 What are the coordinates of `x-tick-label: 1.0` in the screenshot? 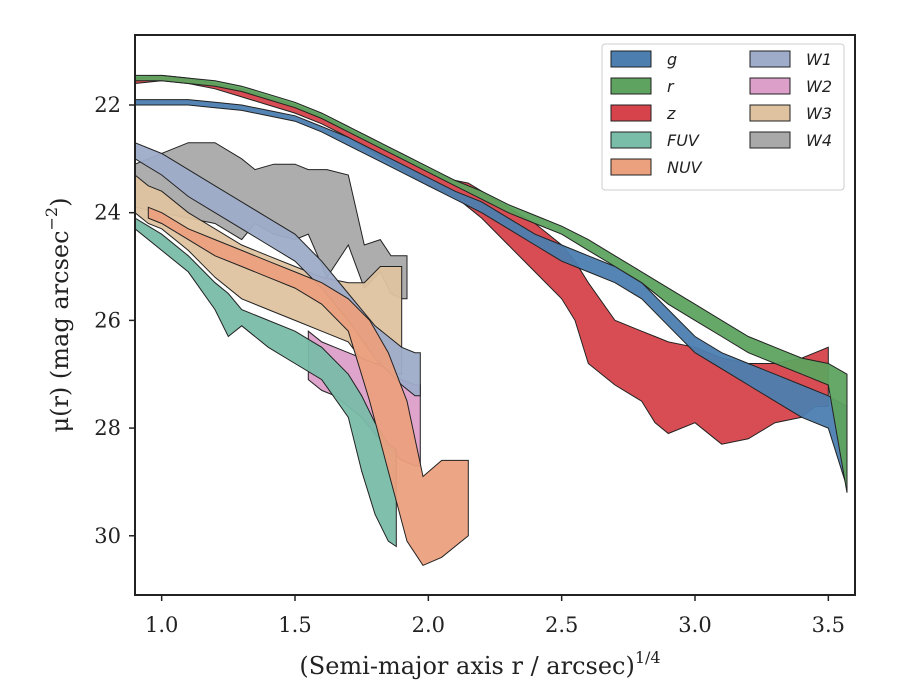 It's located at (161, 625).